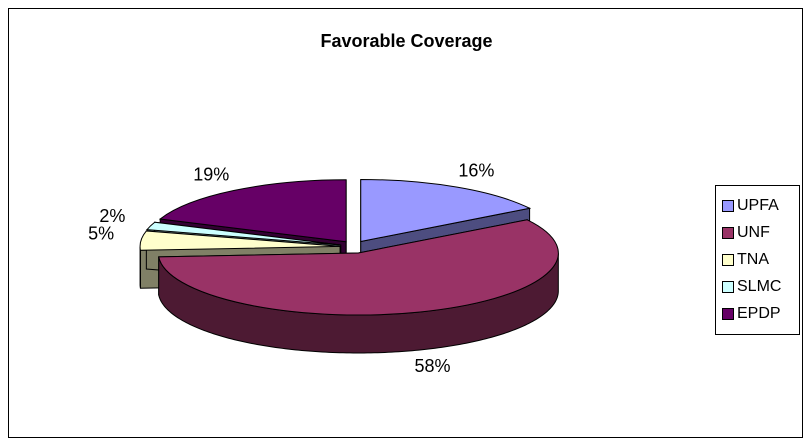 The width and height of the screenshot is (807, 442). What do you see at coordinates (211, 174) in the screenshot?
I see `data-label-epdp: 19%` at bounding box center [211, 174].